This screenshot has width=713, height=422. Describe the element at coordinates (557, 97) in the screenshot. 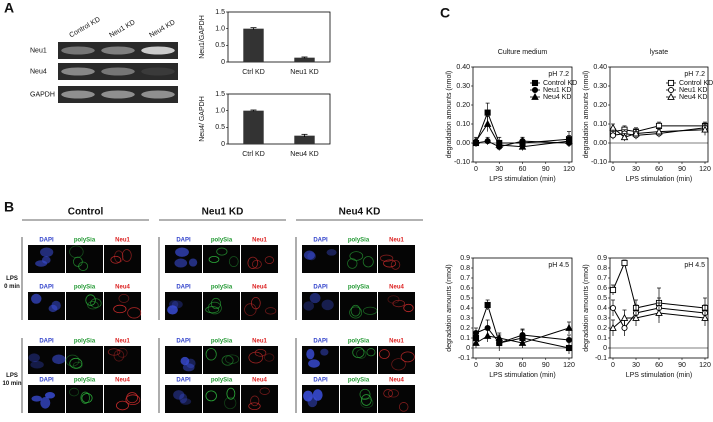

I see `legend-label: Neu4 KD` at that location.